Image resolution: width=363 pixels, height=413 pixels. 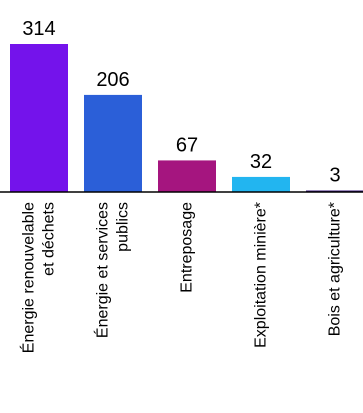 What do you see at coordinates (261, 275) in the screenshot?
I see `category-tick-label: Exploitation minière*` at bounding box center [261, 275].